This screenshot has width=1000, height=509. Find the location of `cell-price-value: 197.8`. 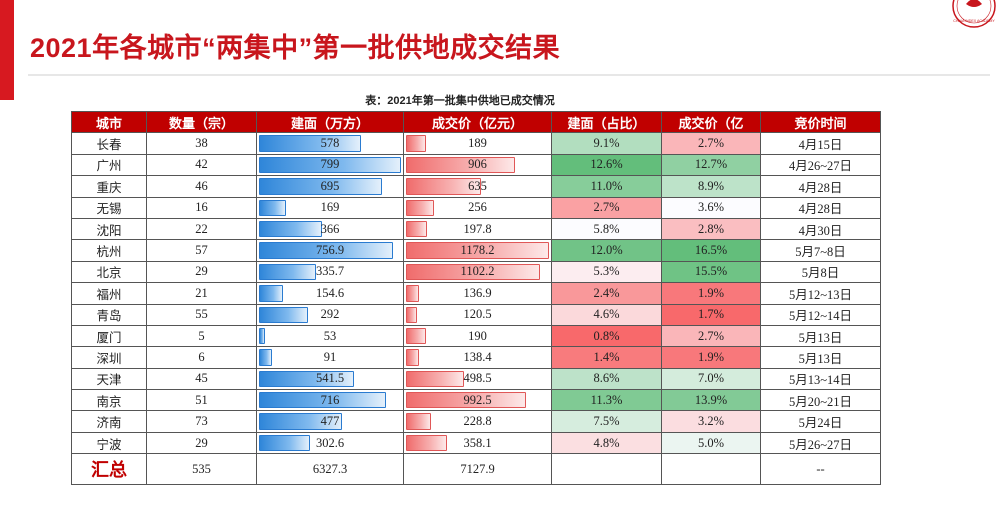

cell-price-value: 197.8 is located at coordinates (477, 228).